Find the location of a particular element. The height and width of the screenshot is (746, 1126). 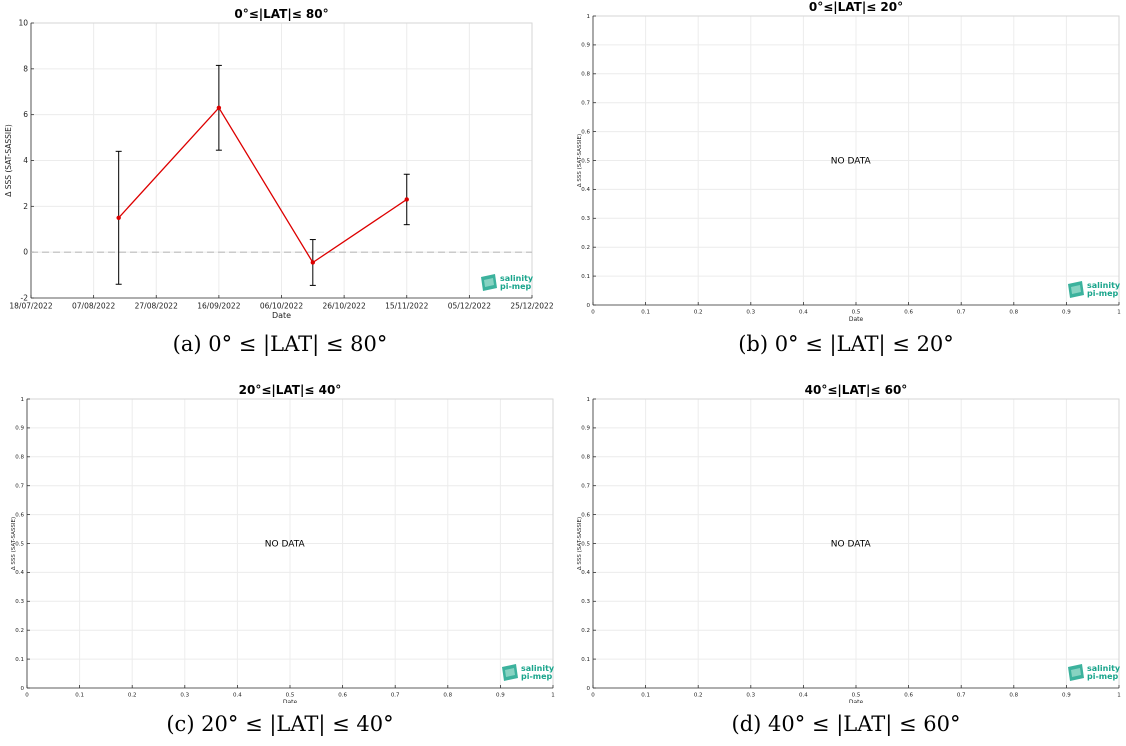

no-data-annotation-3: NO DATA is located at coordinates (851, 545).